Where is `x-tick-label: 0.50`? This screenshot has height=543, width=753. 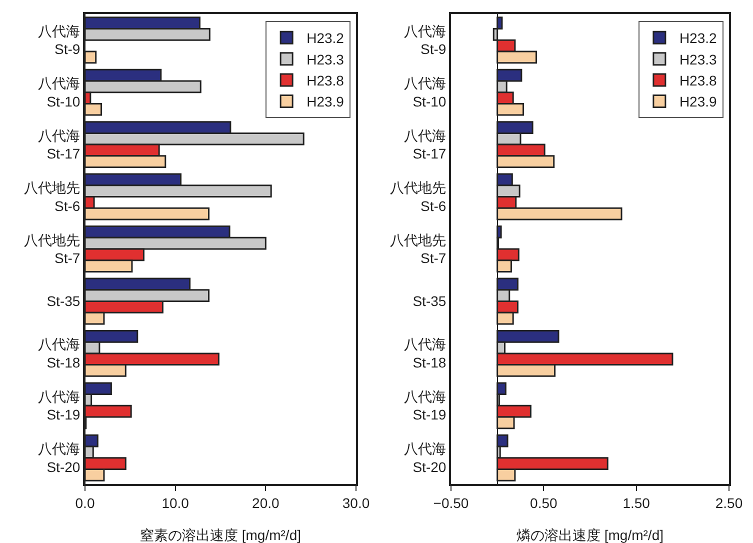
x-tick-label: 0.50 is located at coordinates (544, 502).